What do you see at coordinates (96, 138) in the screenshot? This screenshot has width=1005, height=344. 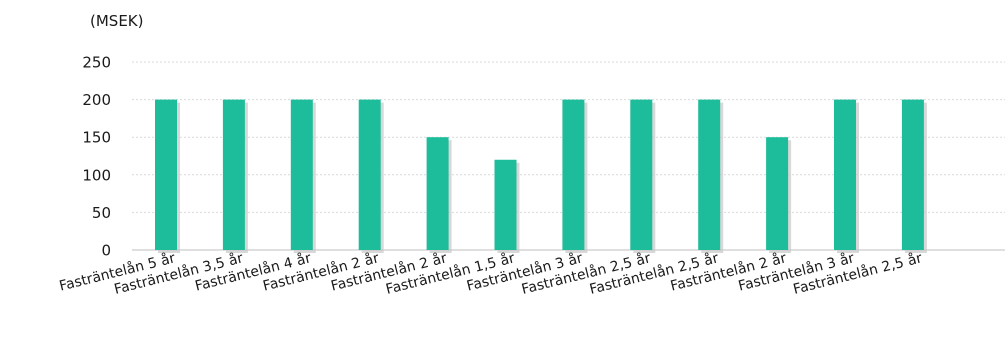 I see `y-tick-label: 150` at bounding box center [96, 138].